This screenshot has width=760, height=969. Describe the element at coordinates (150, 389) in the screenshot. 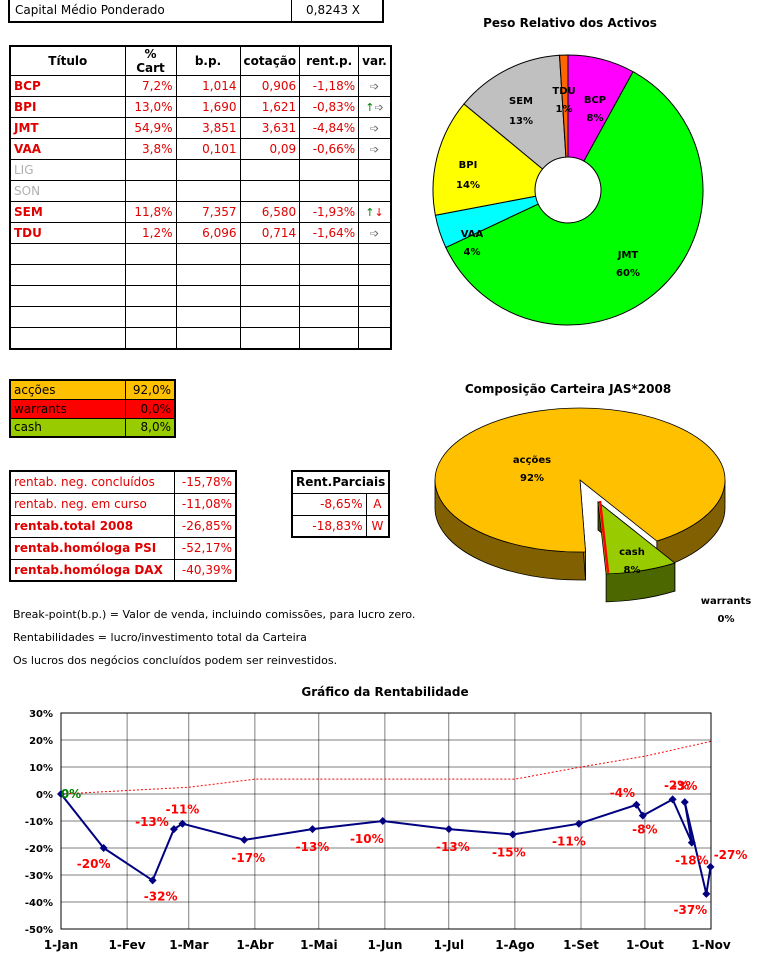

I see `allocation-value: 92,0%` at that location.